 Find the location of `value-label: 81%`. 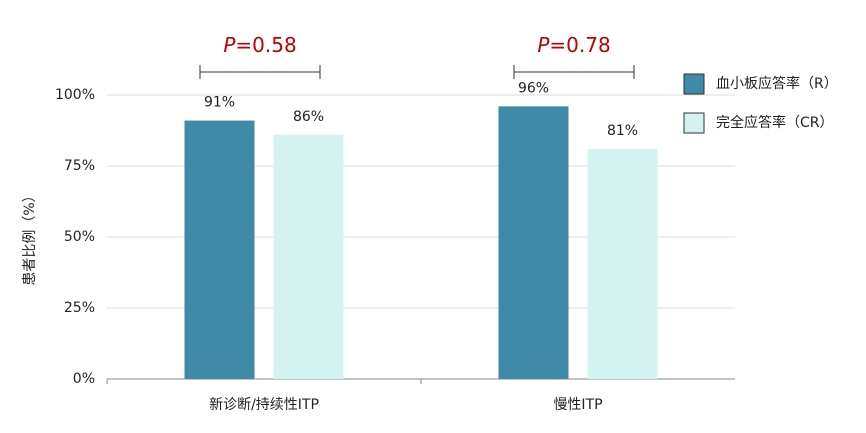

value-label: 81% is located at coordinates (622, 131).